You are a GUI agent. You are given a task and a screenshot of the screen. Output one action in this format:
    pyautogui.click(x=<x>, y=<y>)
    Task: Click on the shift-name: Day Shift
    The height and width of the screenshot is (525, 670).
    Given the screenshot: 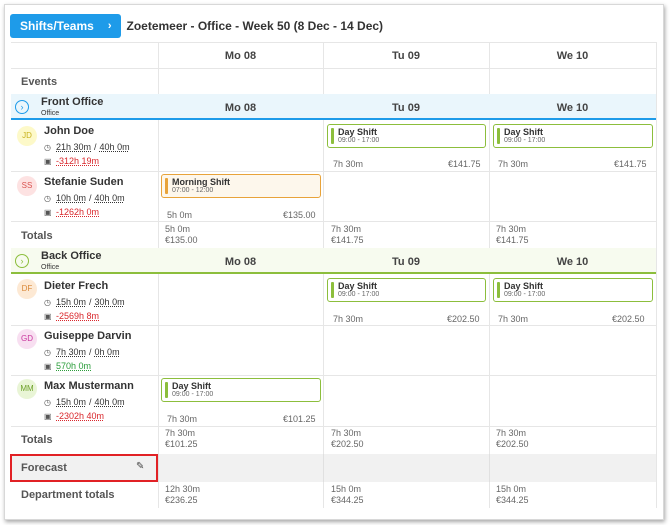 What is the action you would take?
    pyautogui.click(x=524, y=286)
    